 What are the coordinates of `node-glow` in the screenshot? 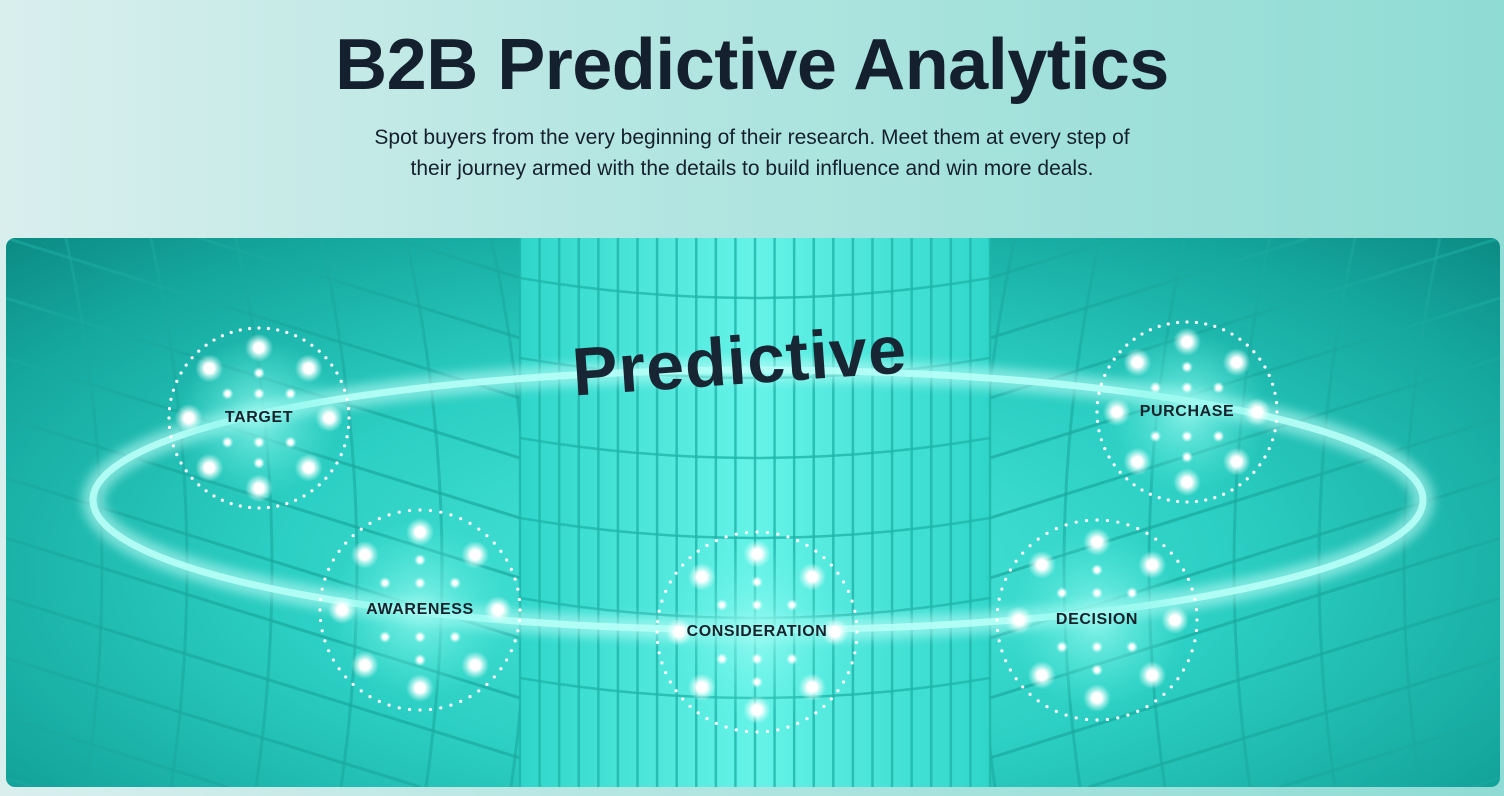 It's located at (420, 610).